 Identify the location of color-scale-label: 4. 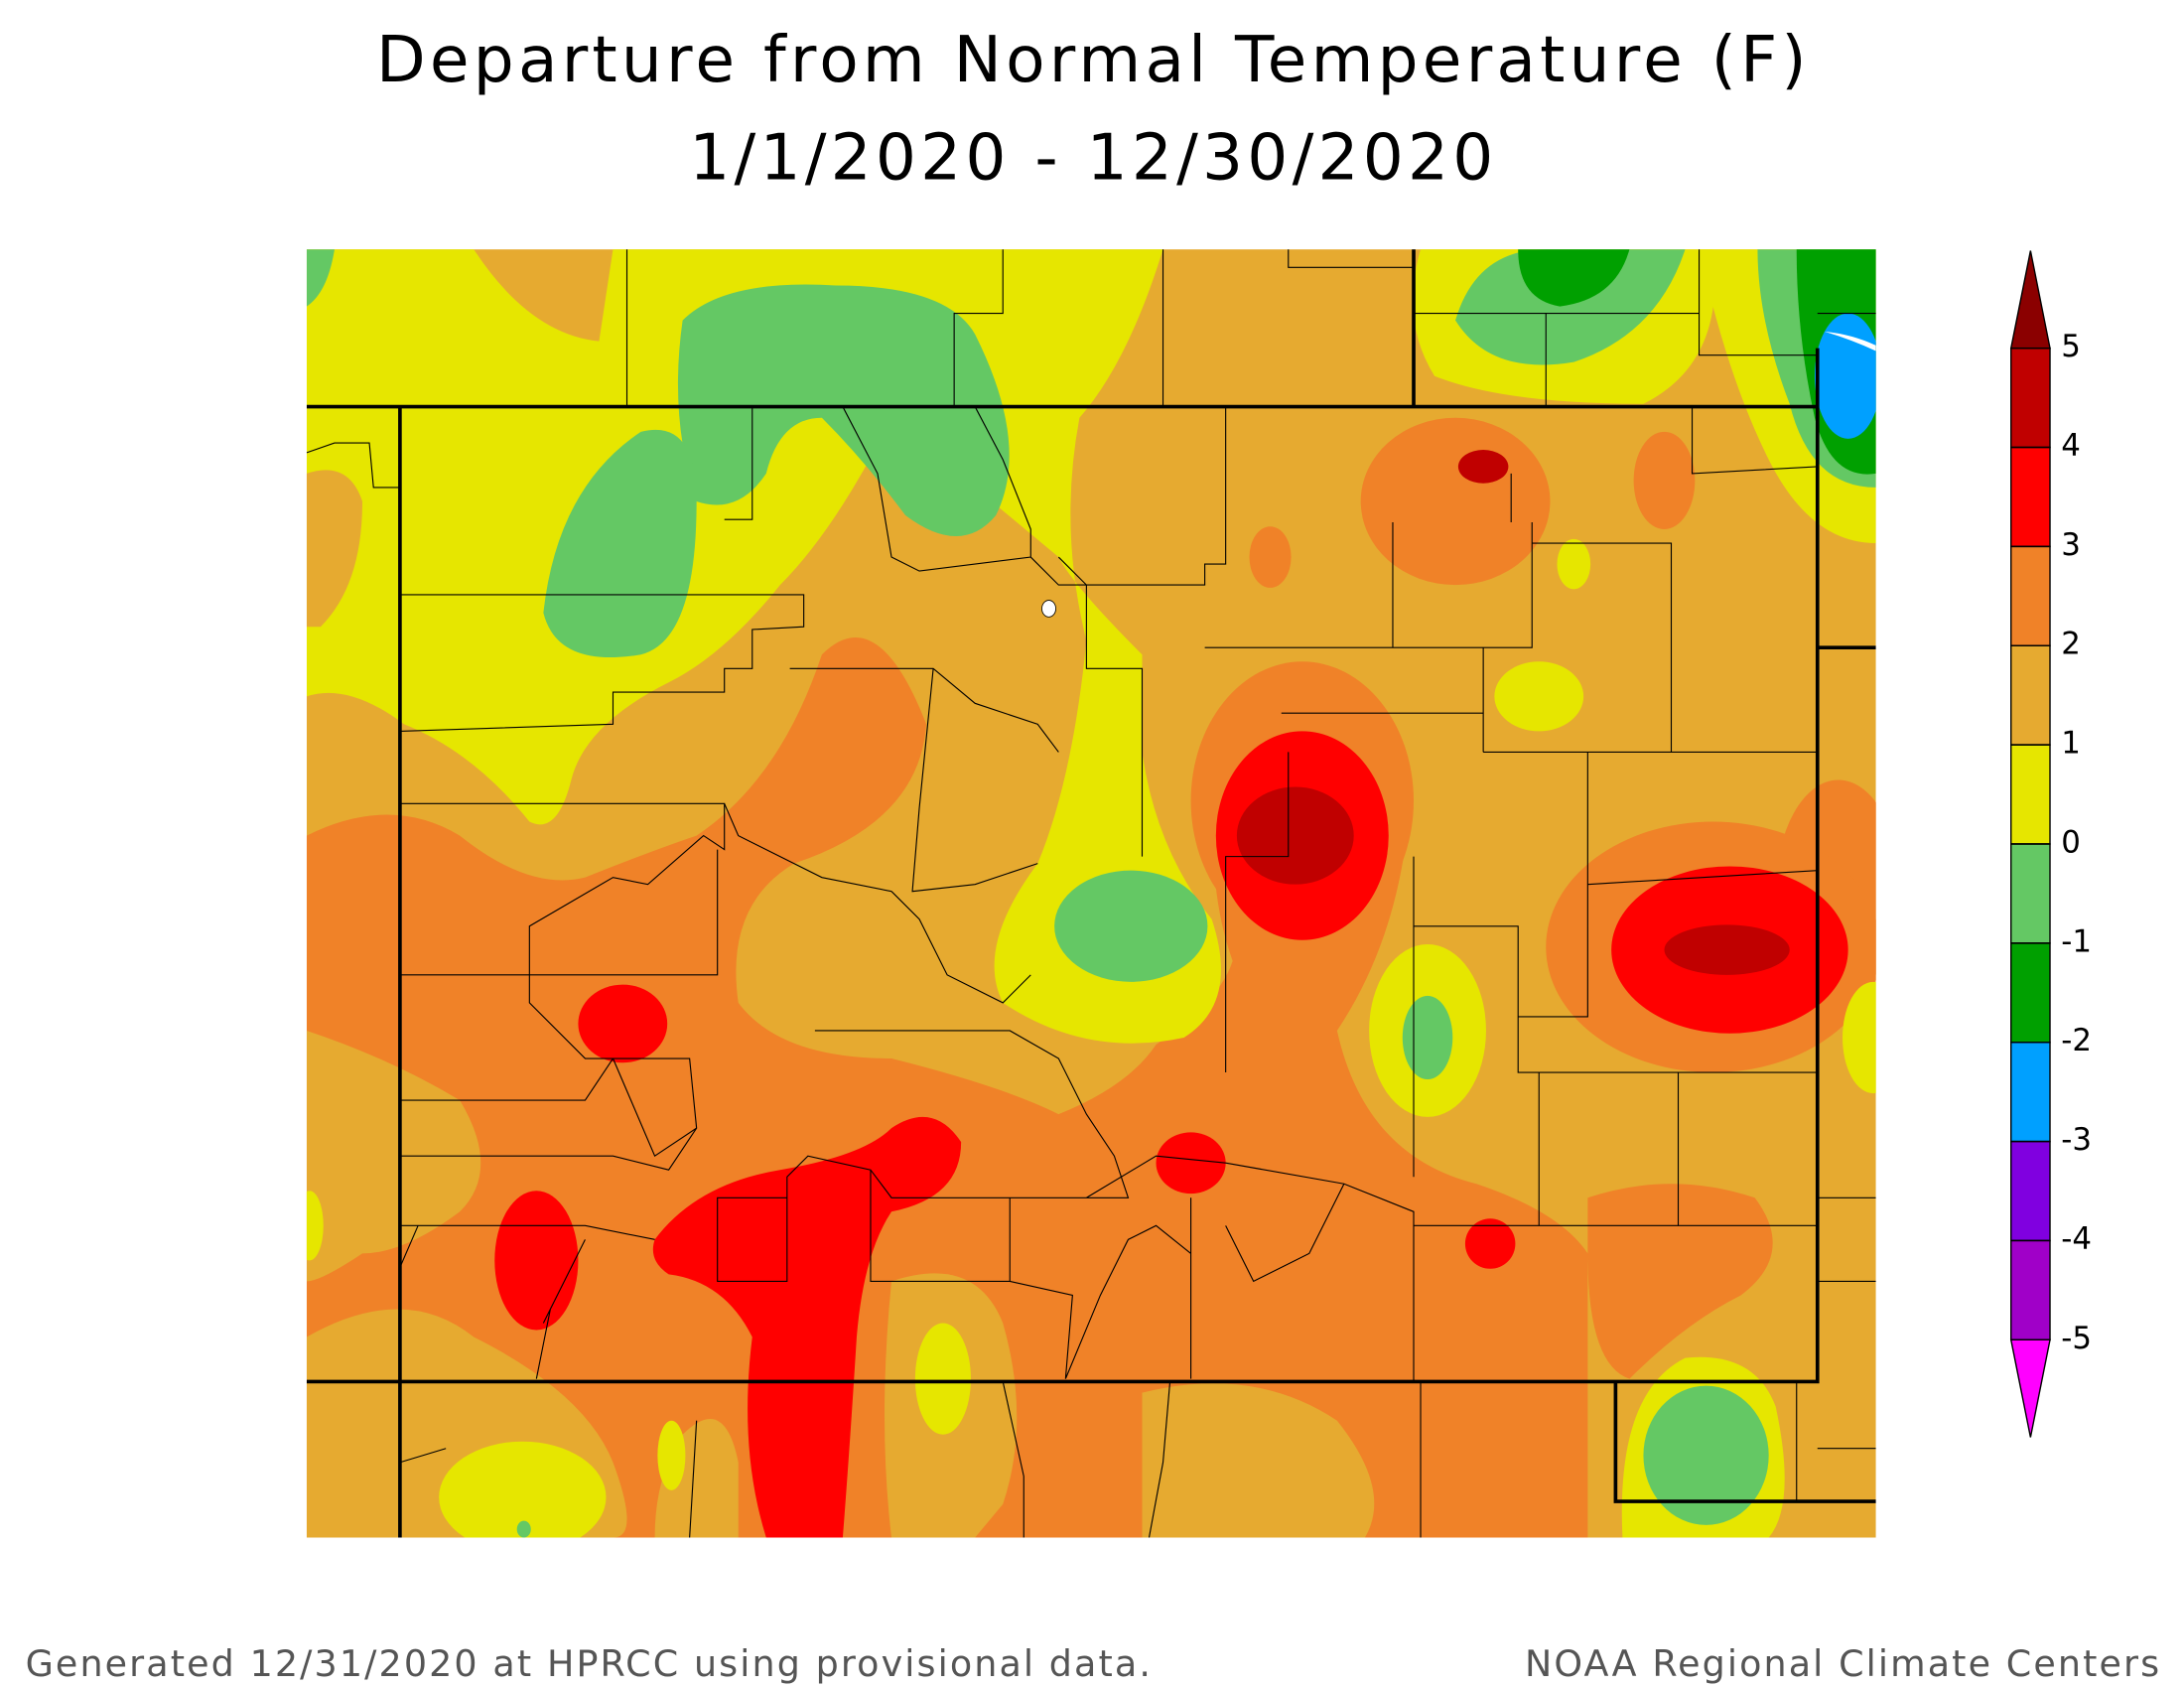
(2071, 446).